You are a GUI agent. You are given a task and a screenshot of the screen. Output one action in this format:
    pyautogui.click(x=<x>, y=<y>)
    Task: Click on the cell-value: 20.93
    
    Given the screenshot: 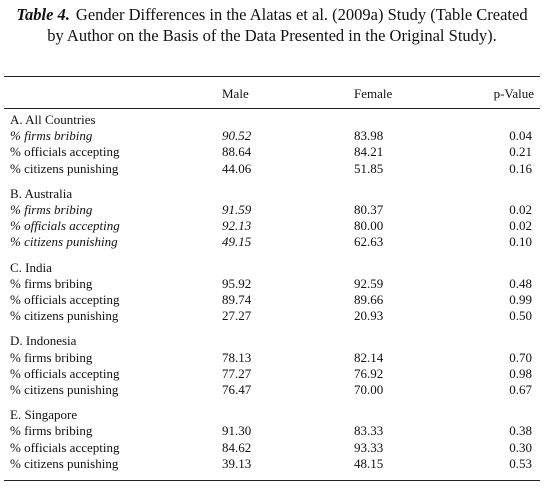 What is the action you would take?
    pyautogui.click(x=369, y=316)
    